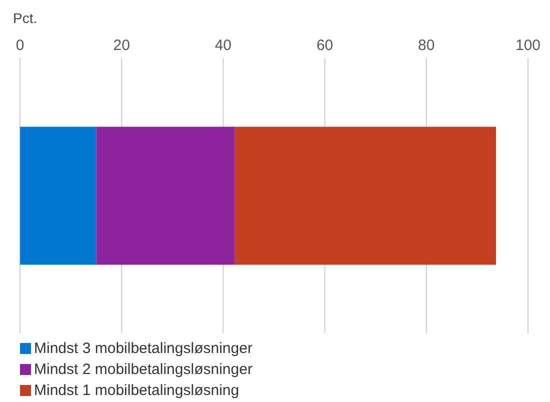 Image resolution: width=550 pixels, height=402 pixels. Describe the element at coordinates (325, 45) in the screenshot. I see `x-tick-label: 60` at that location.